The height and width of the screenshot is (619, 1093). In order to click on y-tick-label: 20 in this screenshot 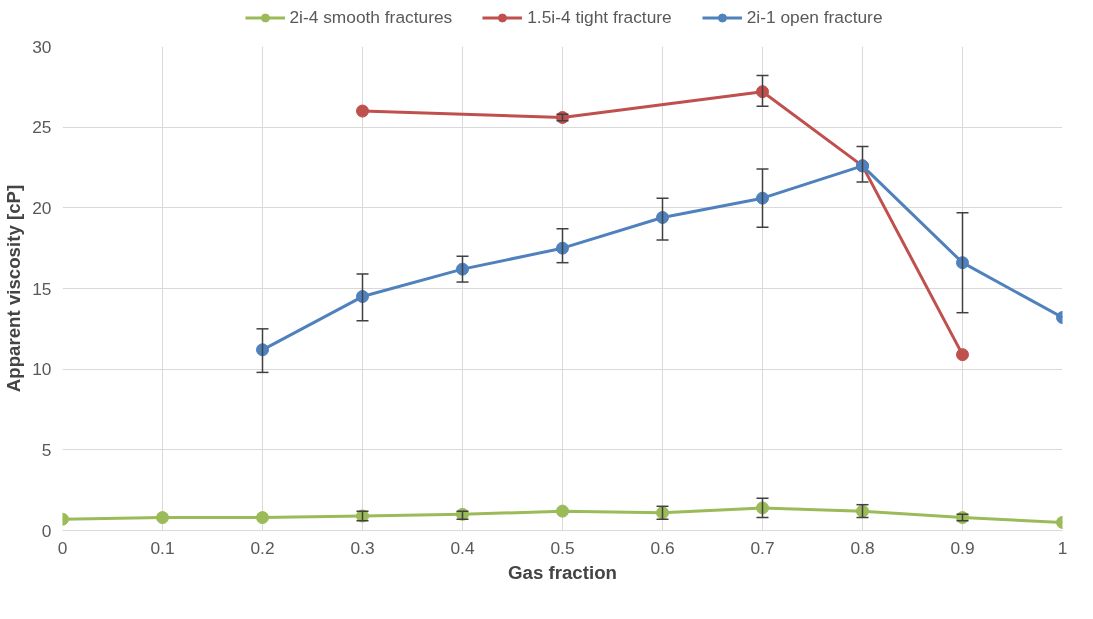, I will do `click(42, 207)`.